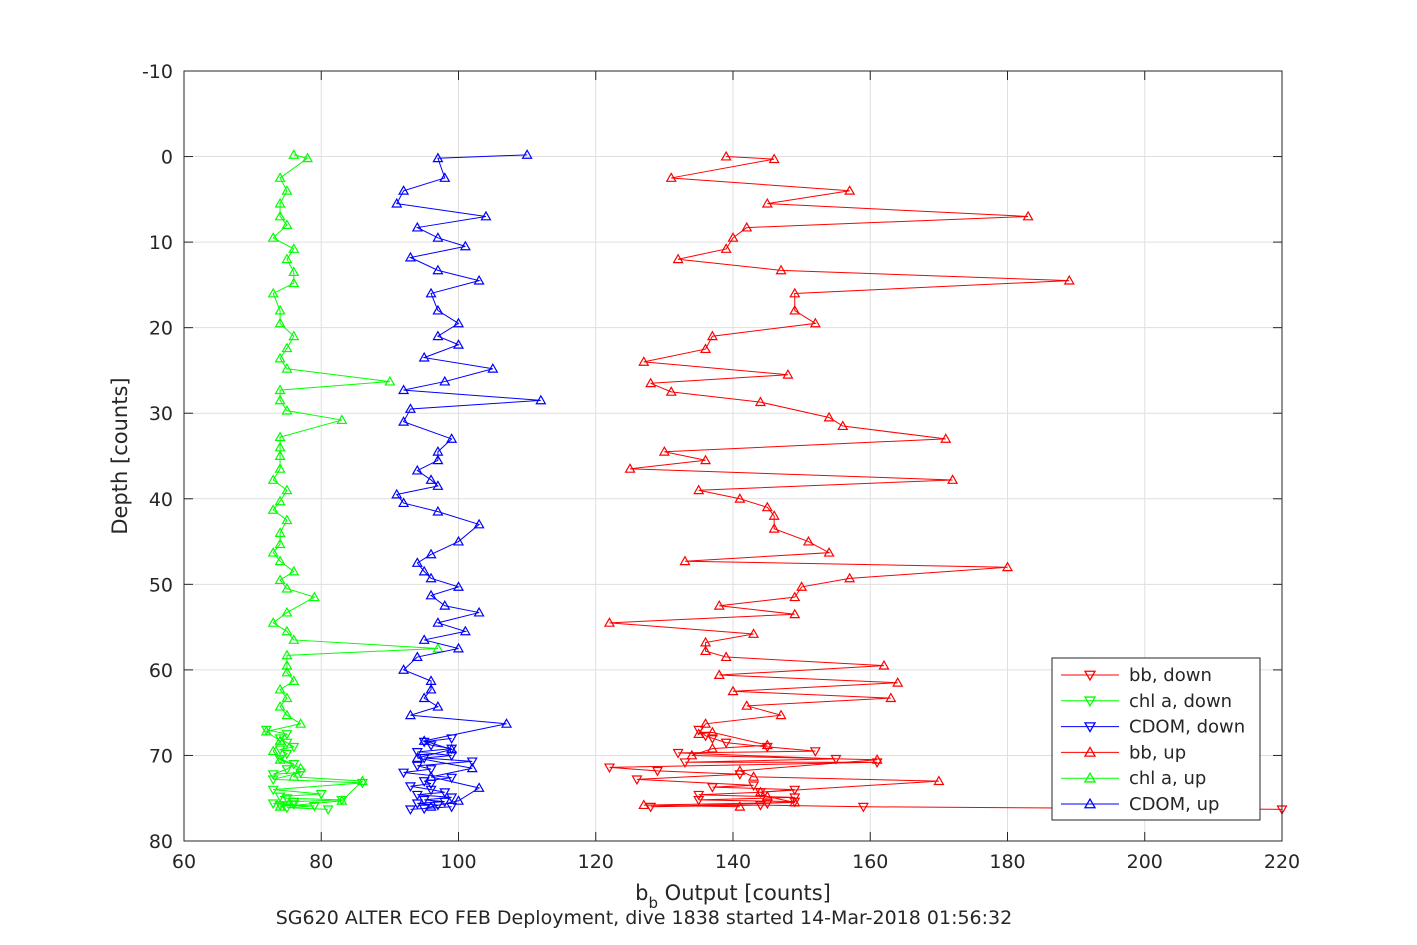 The width and height of the screenshot is (1417, 945). I want to click on legend-box, so click(1156, 739).